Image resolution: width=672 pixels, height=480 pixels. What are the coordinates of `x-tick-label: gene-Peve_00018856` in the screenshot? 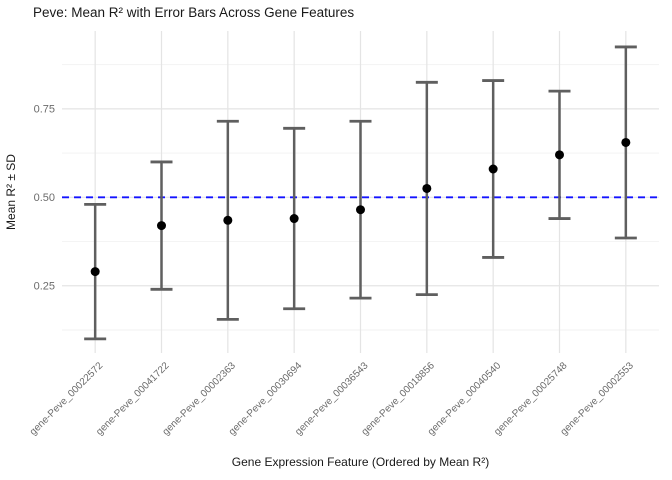 It's located at (399, 399).